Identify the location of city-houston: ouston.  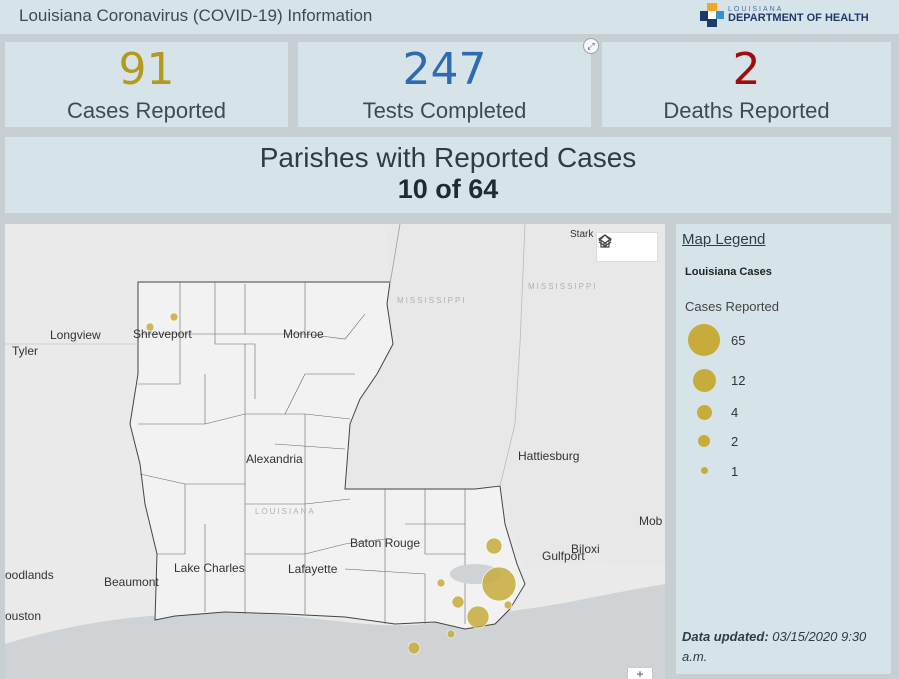
(23, 616).